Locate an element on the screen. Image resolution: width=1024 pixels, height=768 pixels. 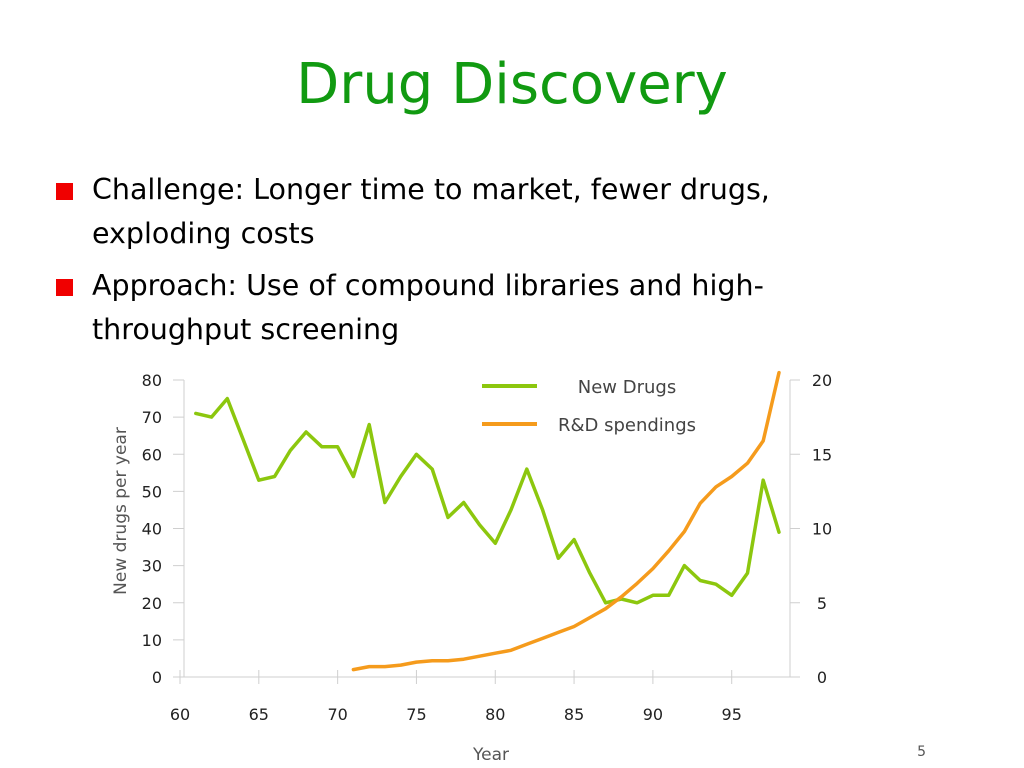
x-tick-label: 80 is located at coordinates (495, 714).